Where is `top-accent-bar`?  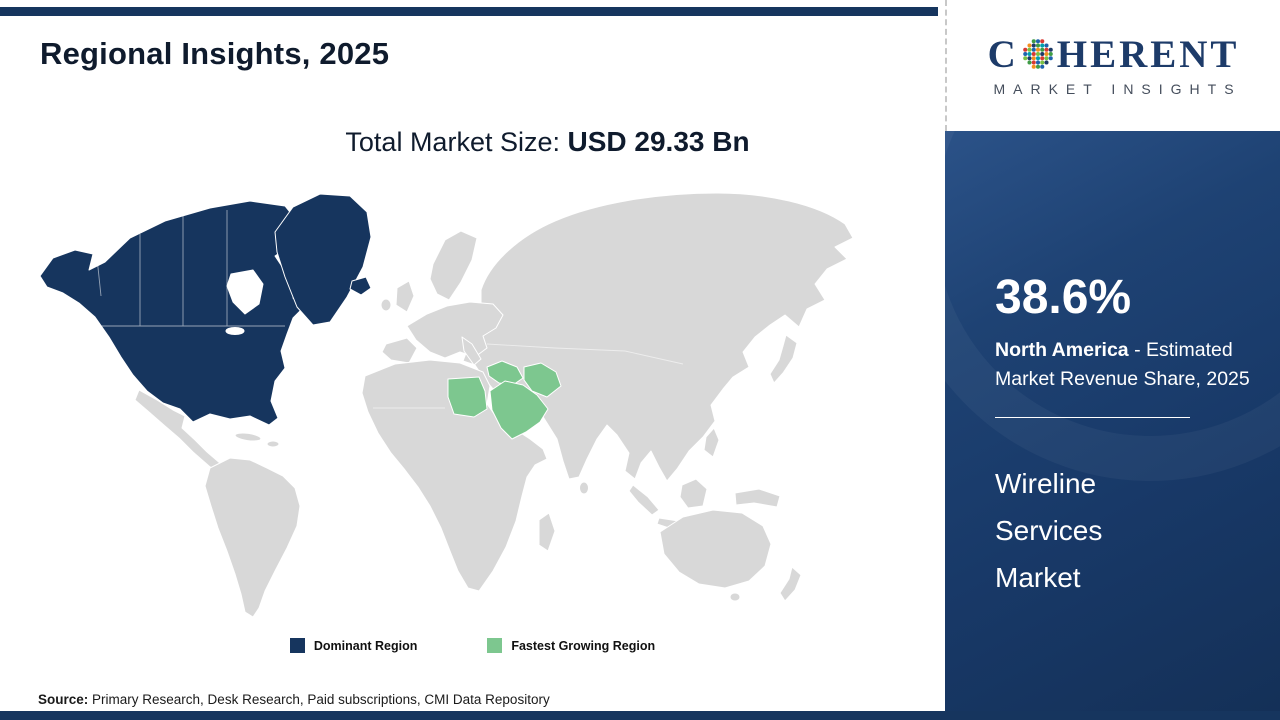
top-accent-bar is located at coordinates (469, 11).